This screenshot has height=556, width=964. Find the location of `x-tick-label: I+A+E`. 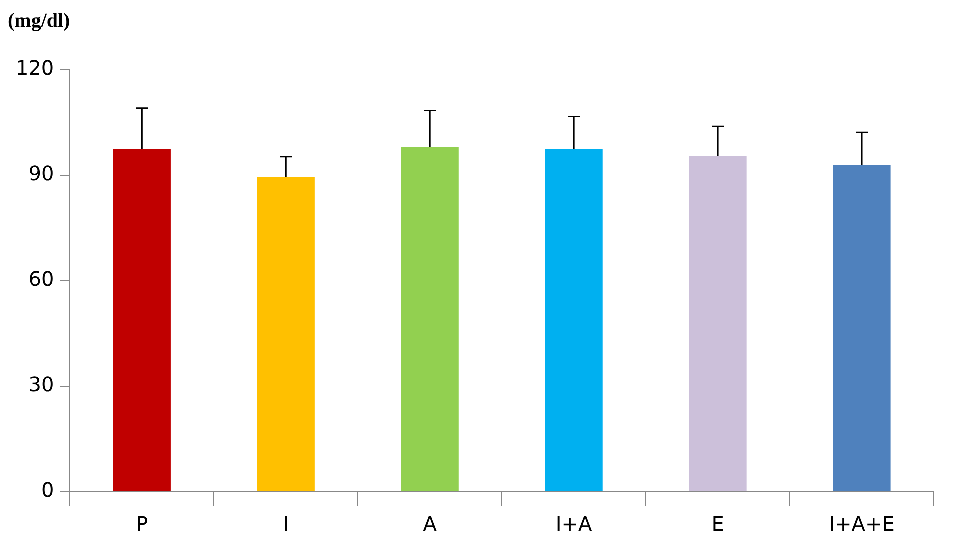

x-tick-label: I+A+E is located at coordinates (862, 524).